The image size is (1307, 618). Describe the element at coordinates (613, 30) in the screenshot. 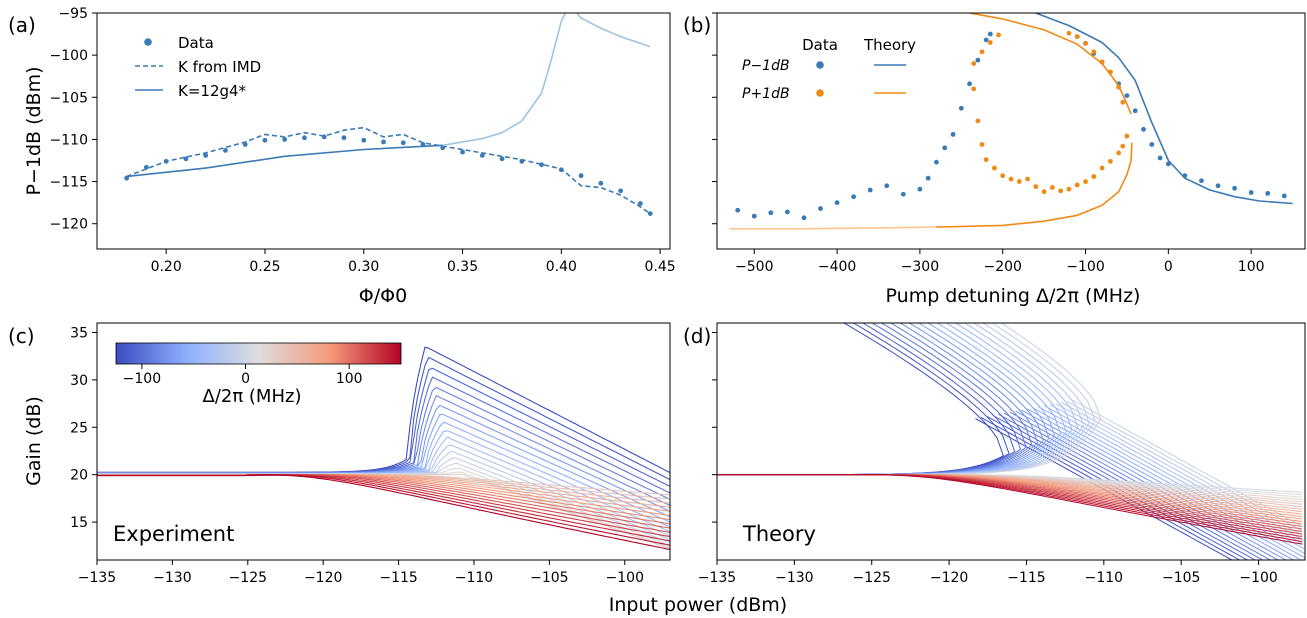

I see `series-line-k-12g4-light-right-branch-` at that location.